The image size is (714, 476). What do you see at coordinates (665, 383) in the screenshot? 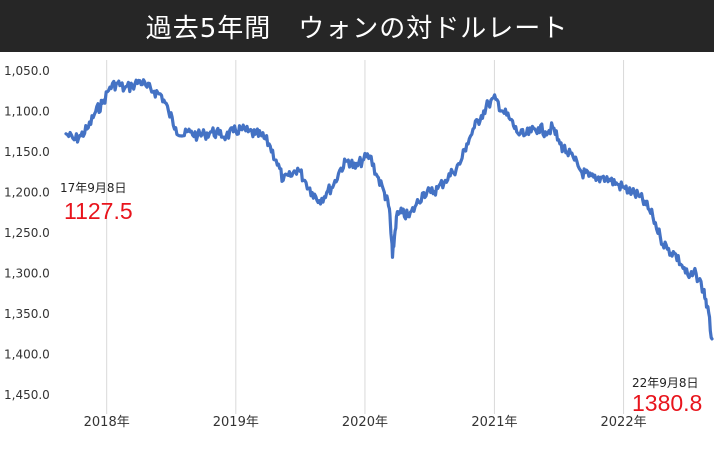
I see `annotation-end-date: 22年9月8日` at bounding box center [665, 383].